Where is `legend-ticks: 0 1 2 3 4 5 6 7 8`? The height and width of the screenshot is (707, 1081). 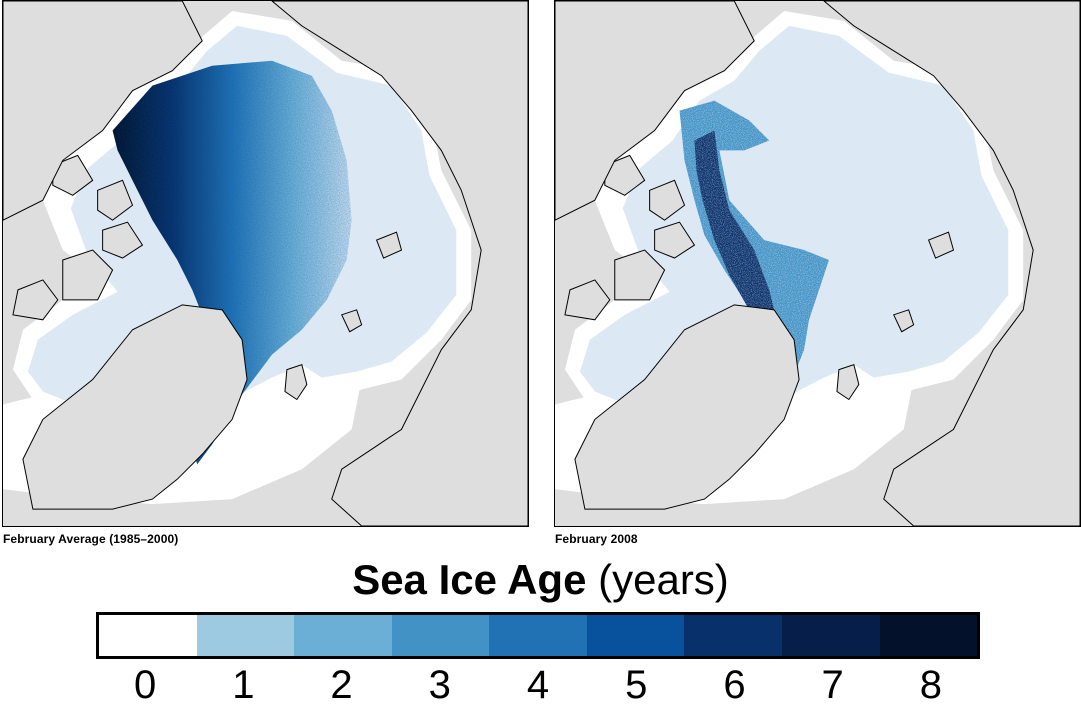
legend-ticks: 0 1 2 3 4 5 6 7 8 is located at coordinates (538, 685).